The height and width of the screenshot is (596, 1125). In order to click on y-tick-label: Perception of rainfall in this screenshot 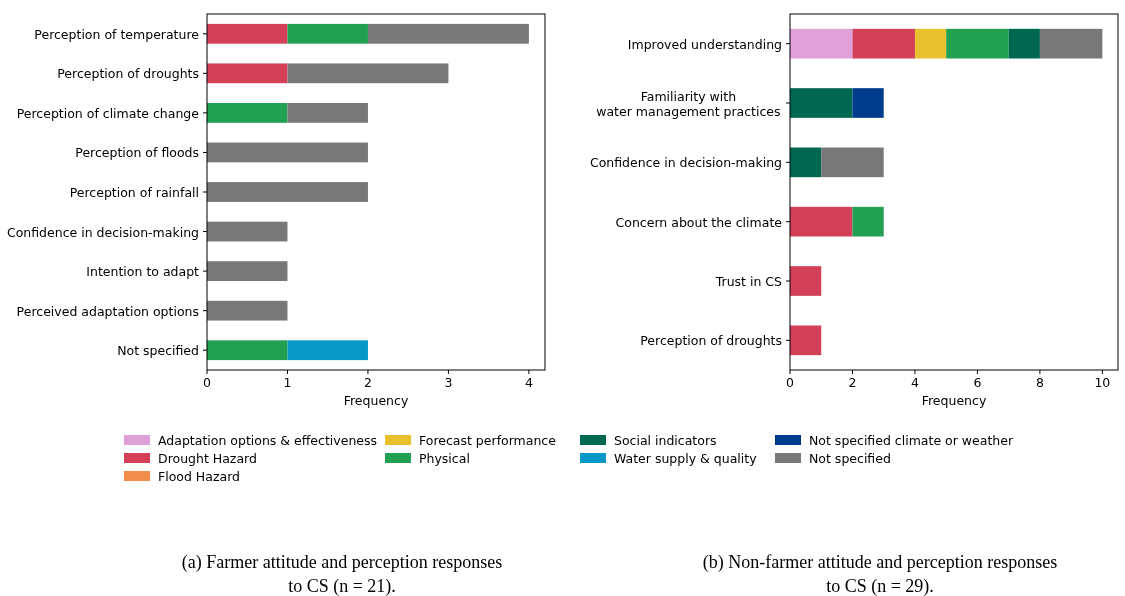, I will do `click(134, 192)`.